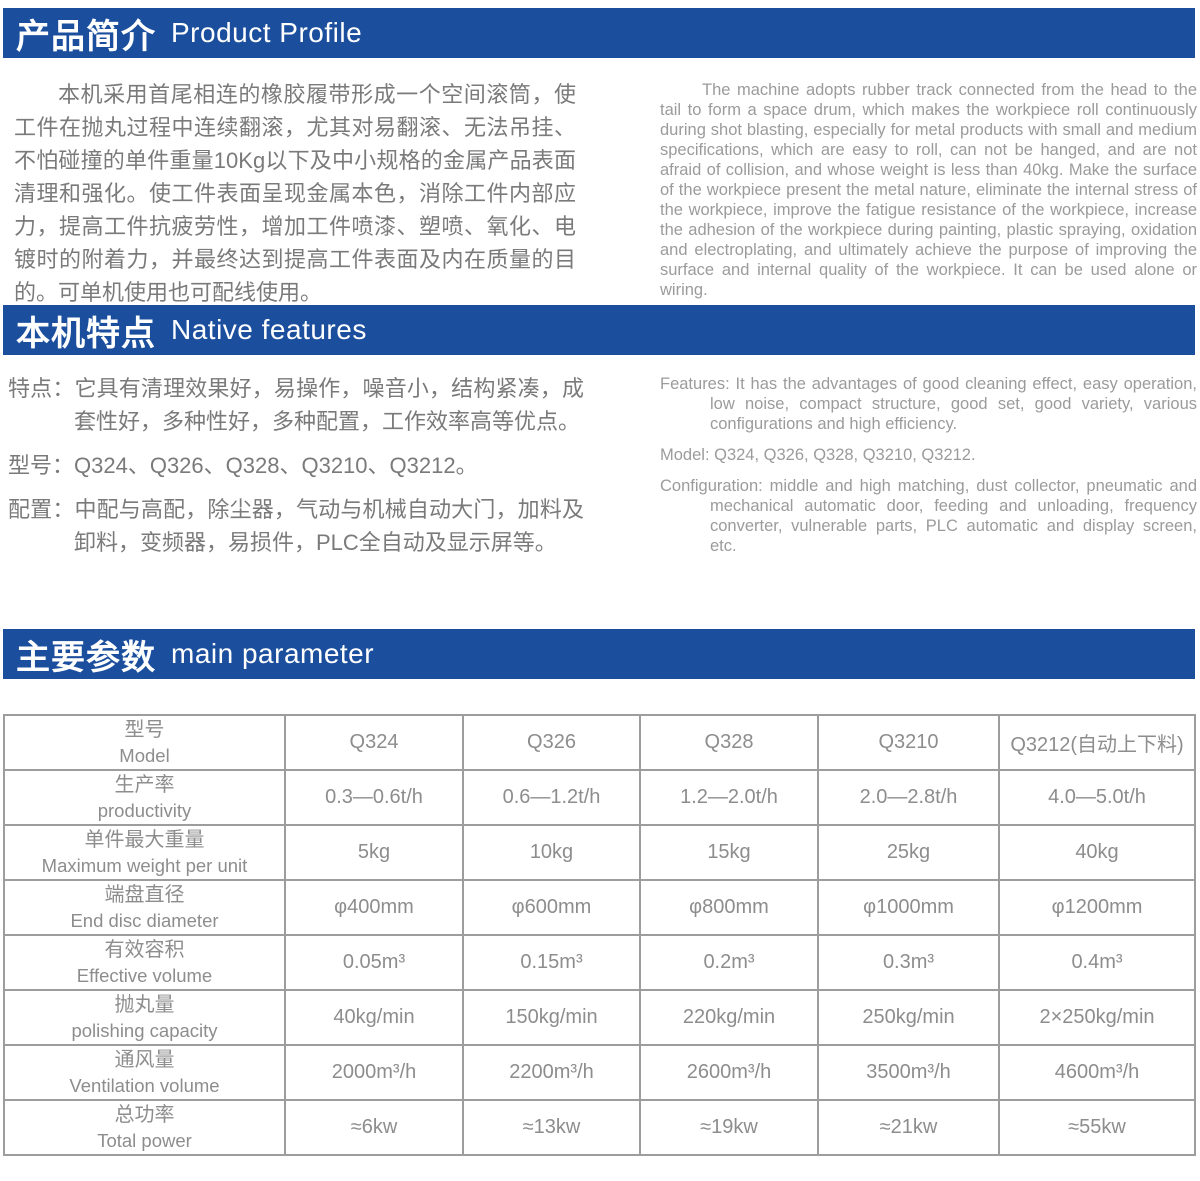 The image size is (1200, 1181). What do you see at coordinates (908, 1127) in the screenshot?
I see `param-cell: ≈21kw` at bounding box center [908, 1127].